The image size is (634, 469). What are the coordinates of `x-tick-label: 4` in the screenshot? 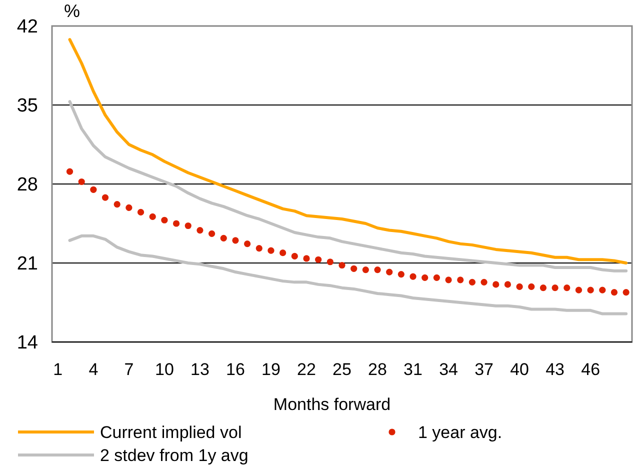 It's located at (93, 369).